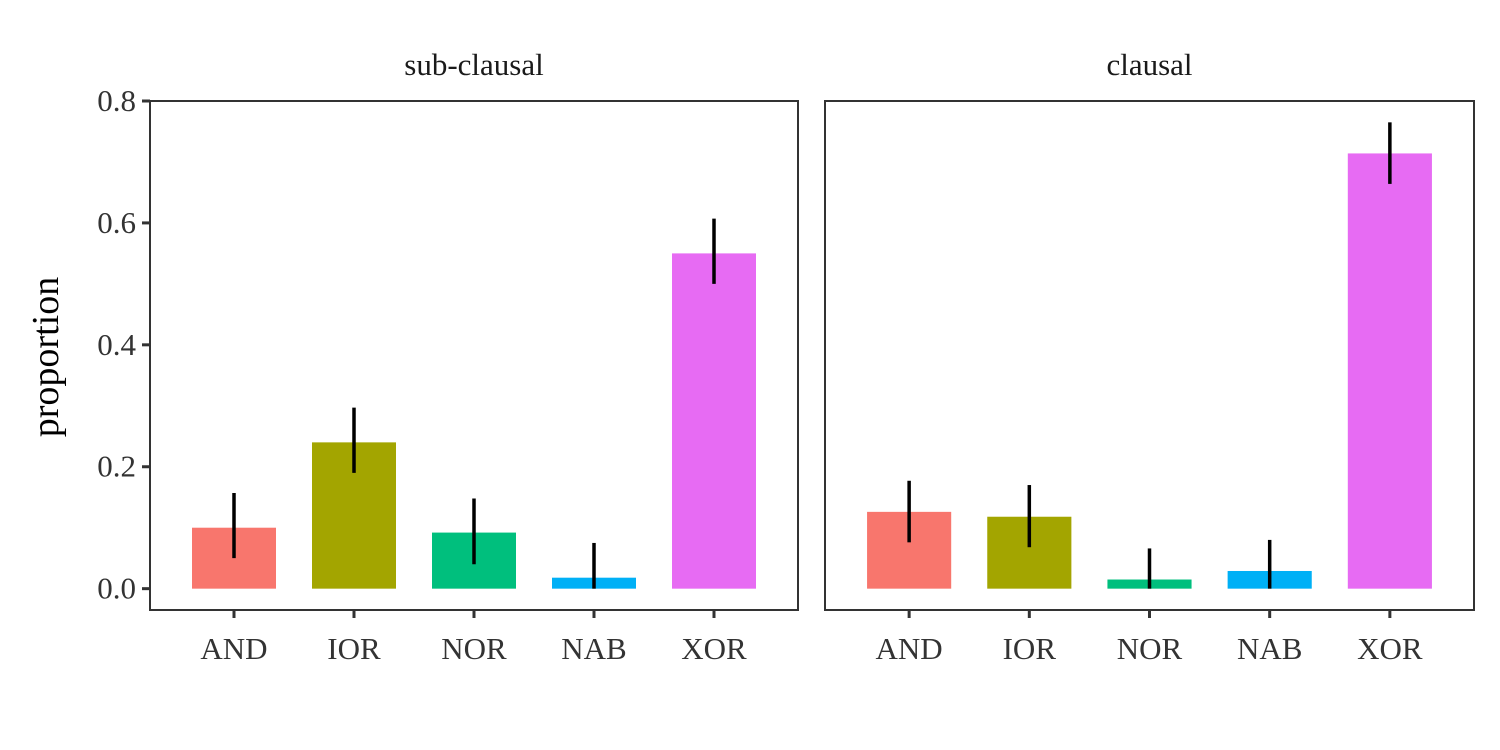 The width and height of the screenshot is (1500, 750). What do you see at coordinates (46, 357) in the screenshot?
I see `y-axis-title: proportion` at bounding box center [46, 357].